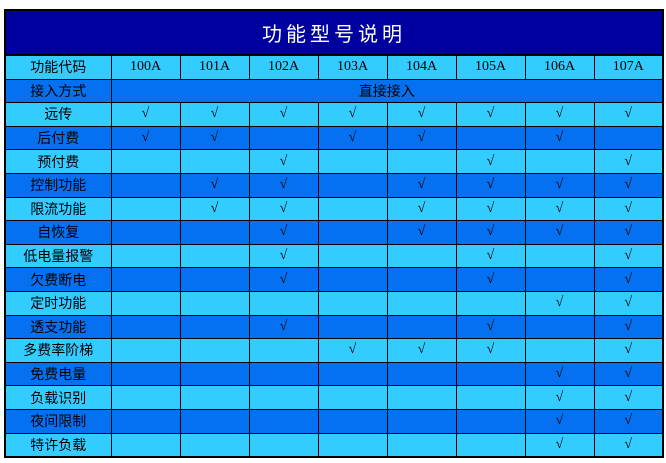 The height and width of the screenshot is (463, 666). I want to click on feature-row: 负载识别 √ √, so click(334, 397).